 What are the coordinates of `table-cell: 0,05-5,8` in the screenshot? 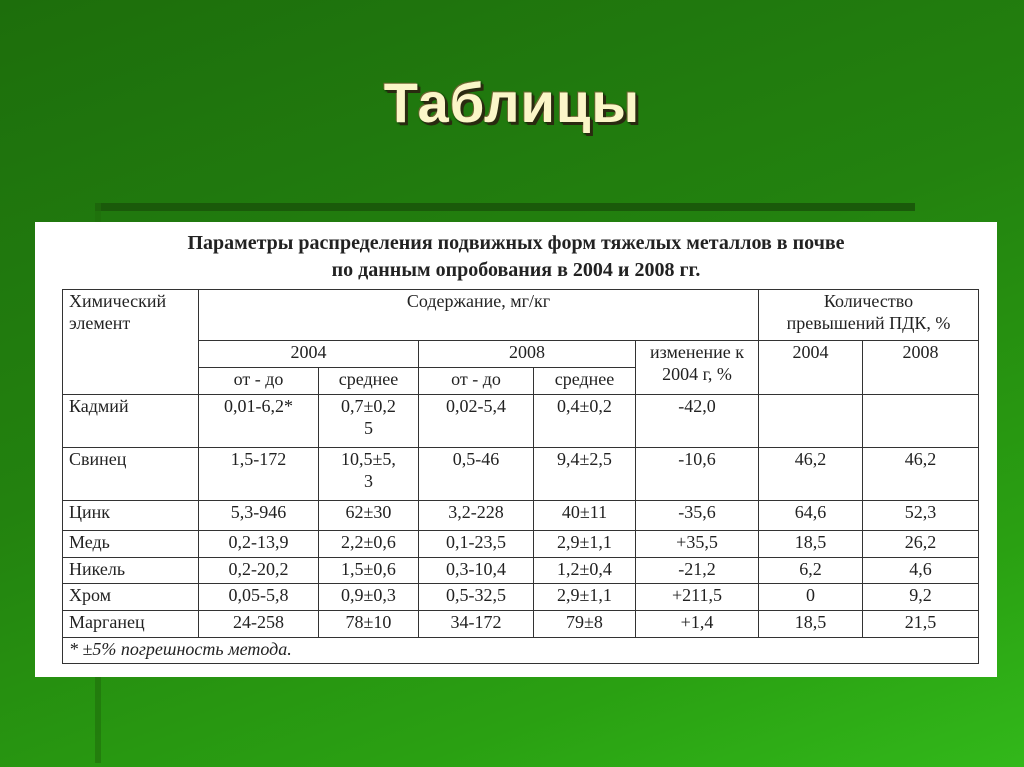 It's located at (258, 597).